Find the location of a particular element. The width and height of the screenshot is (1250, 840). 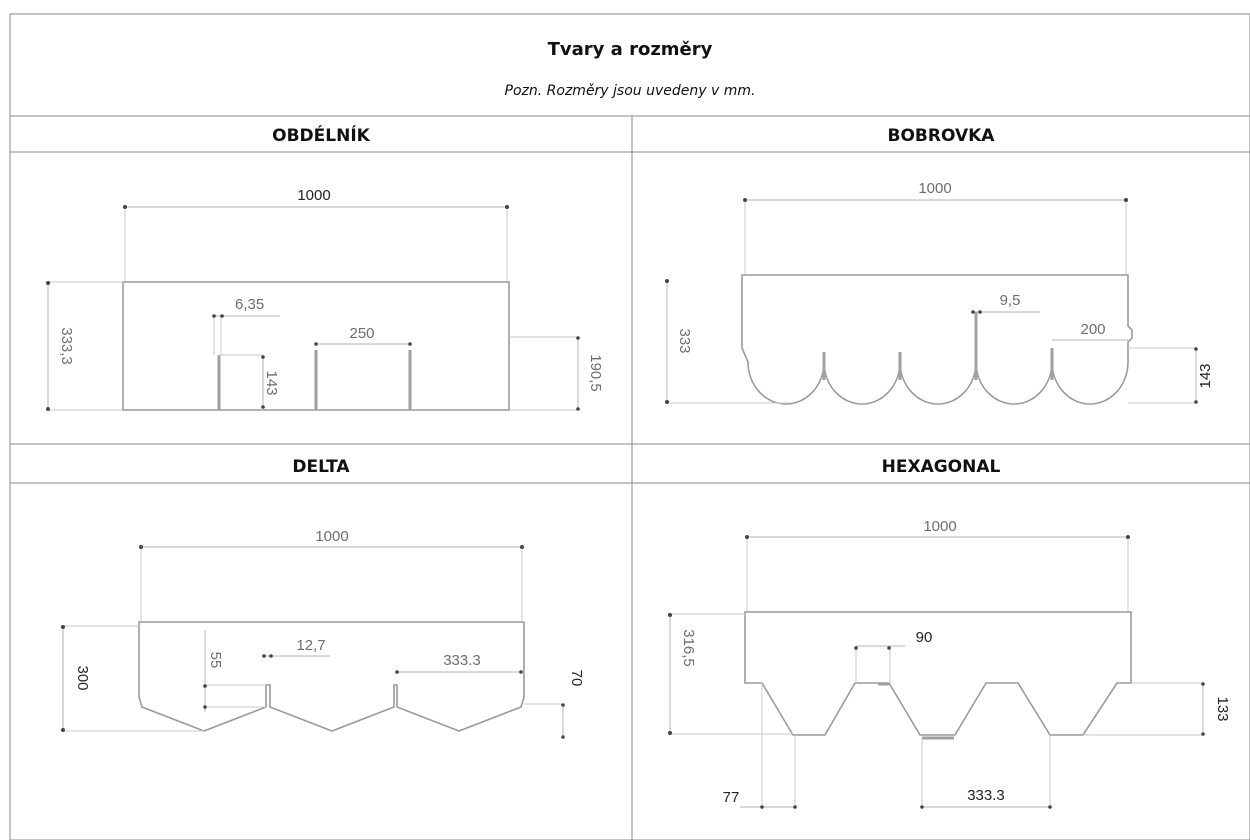

hexagonal-height-label: 316,5 is located at coordinates (688, 648).